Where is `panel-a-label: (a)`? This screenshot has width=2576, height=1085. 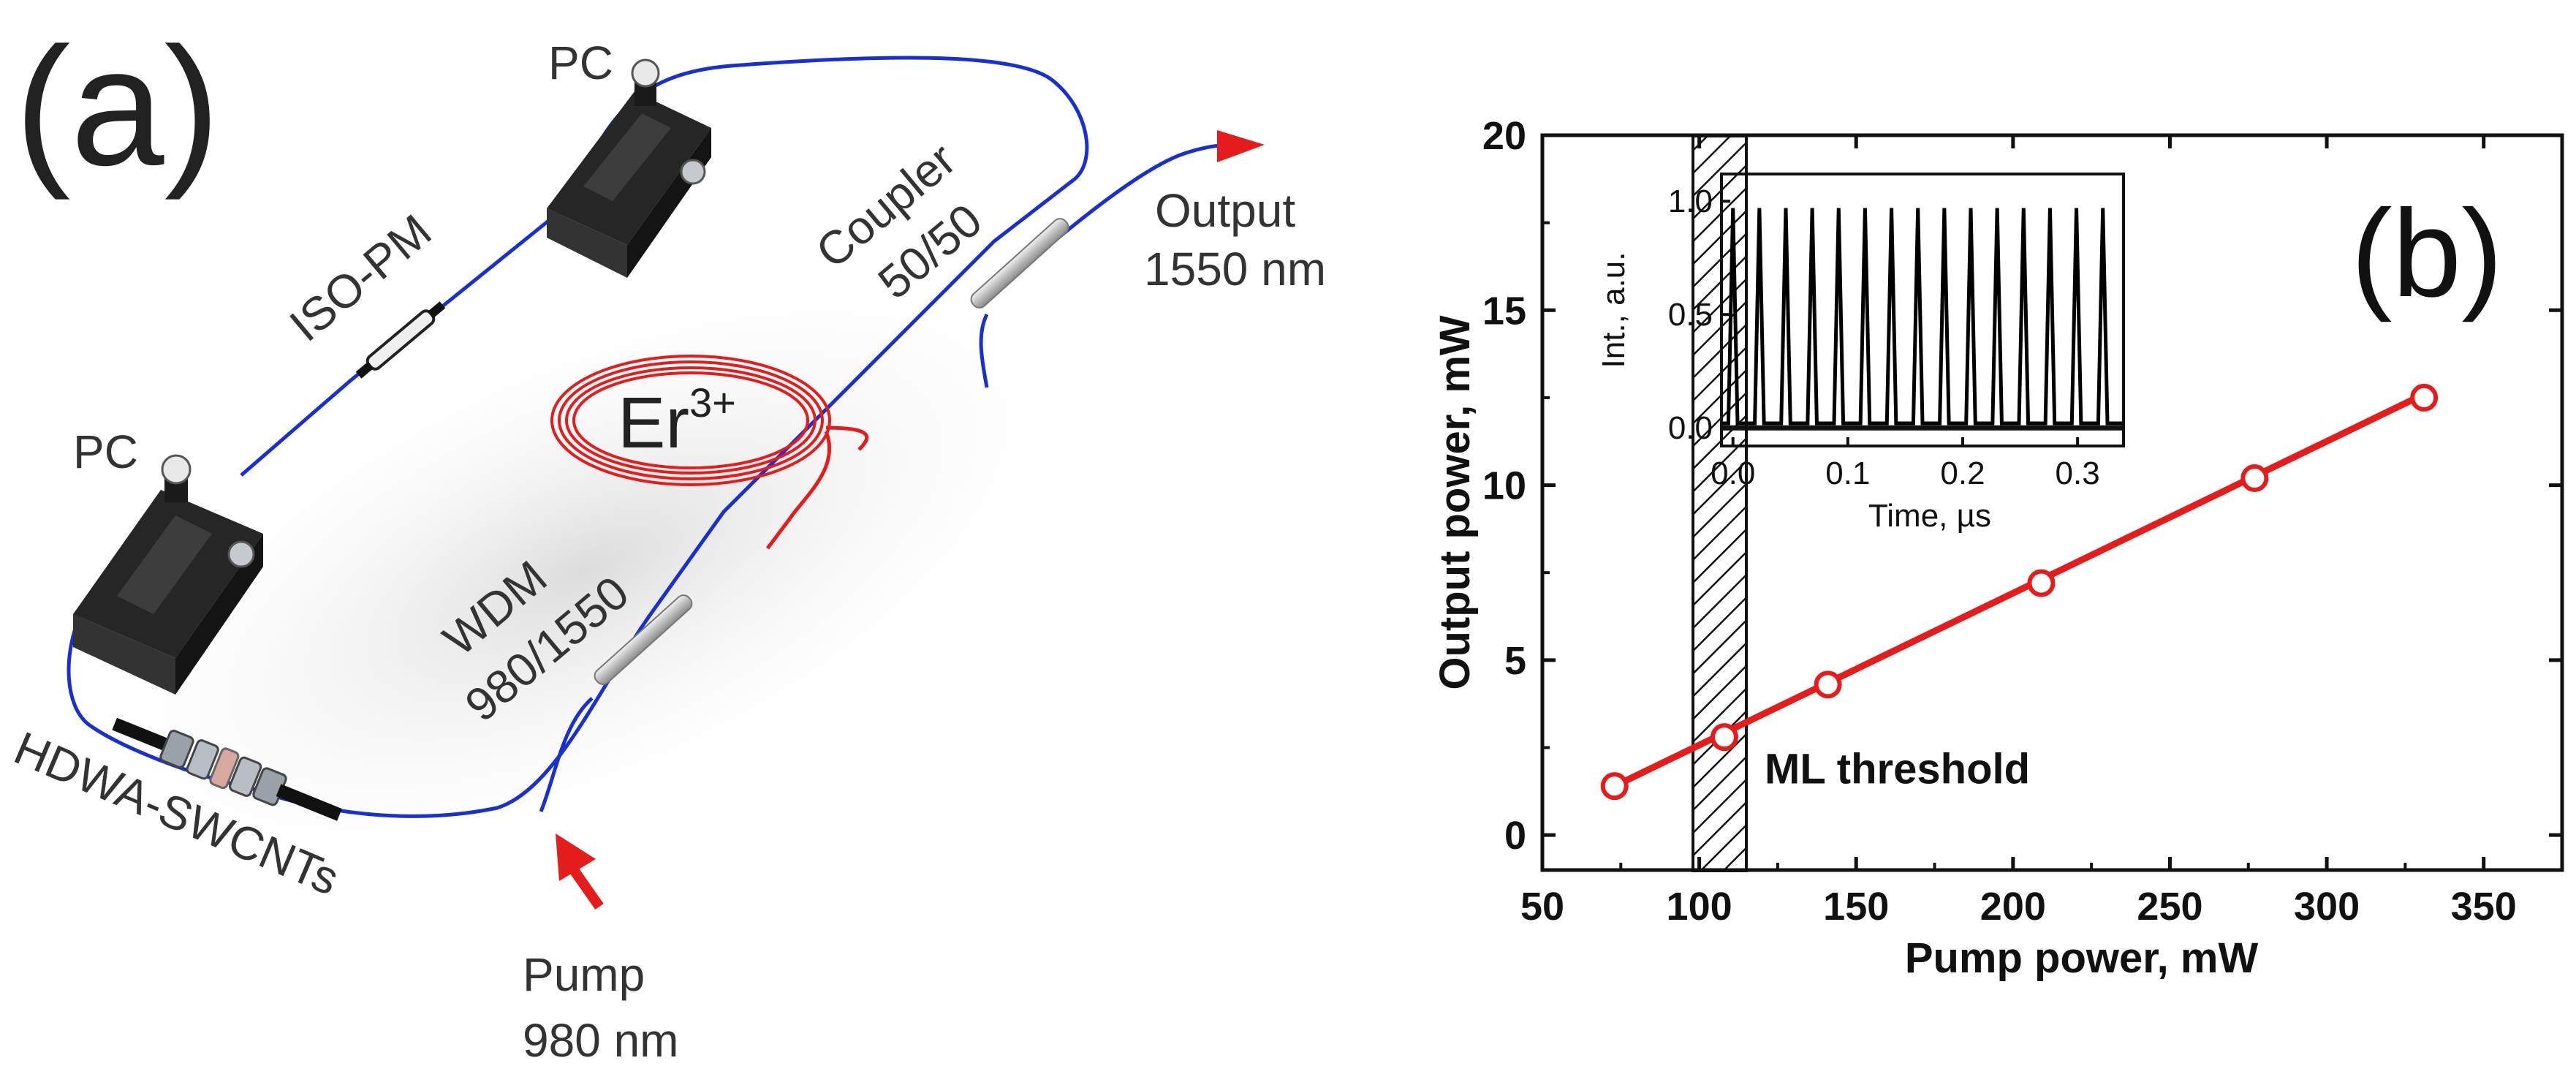 panel-a-label: (a) is located at coordinates (117, 106).